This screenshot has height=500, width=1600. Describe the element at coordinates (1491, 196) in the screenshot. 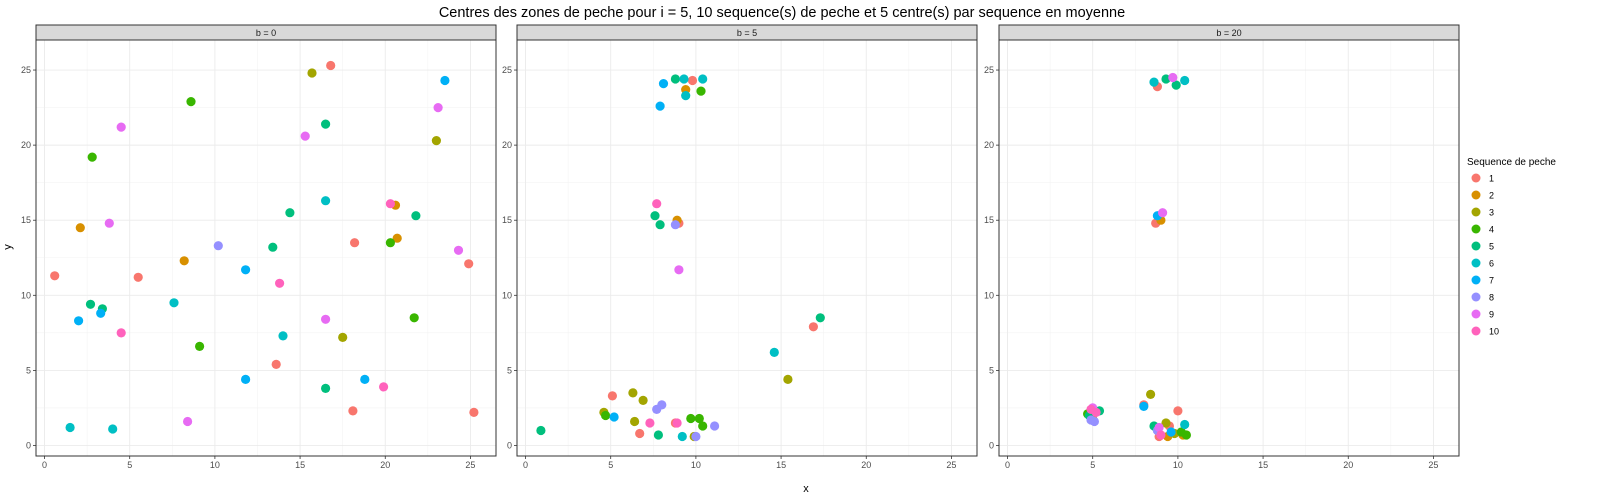

I see `legend-label-2: 2` at that location.